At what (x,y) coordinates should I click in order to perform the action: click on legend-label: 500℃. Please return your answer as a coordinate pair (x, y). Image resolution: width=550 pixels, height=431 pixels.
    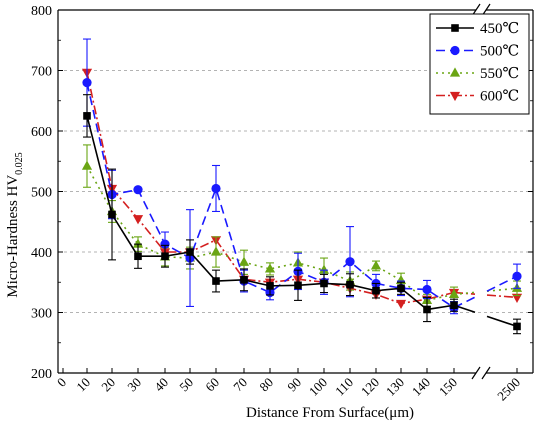
    Looking at the image, I should click on (499, 52).